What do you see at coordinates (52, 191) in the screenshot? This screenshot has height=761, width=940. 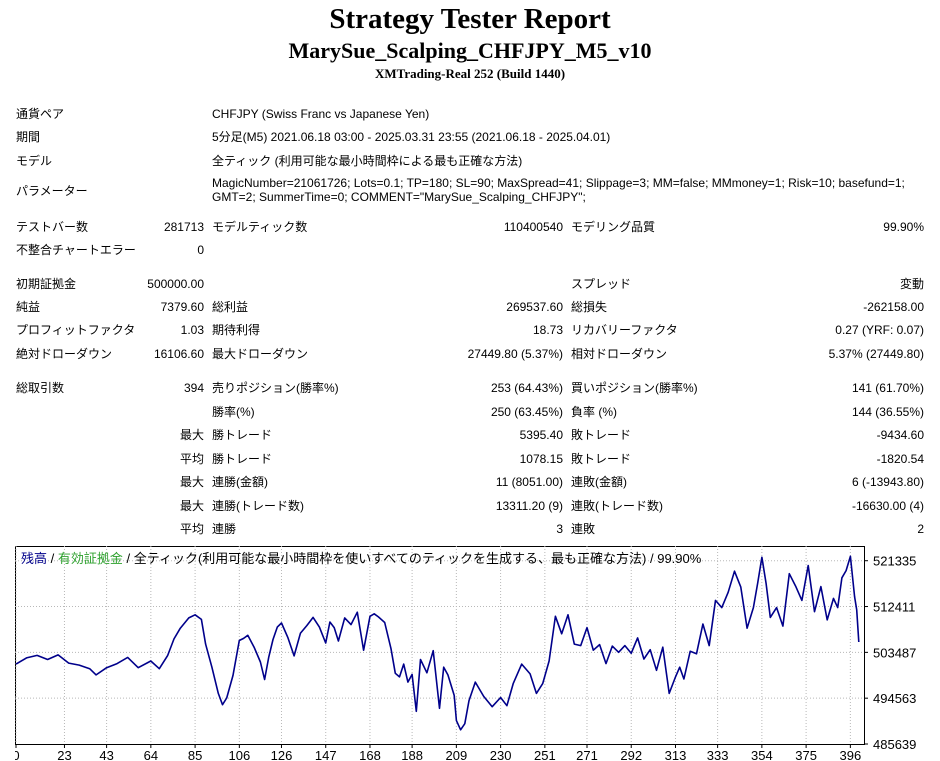 I see `parameters-label: パラメーター` at bounding box center [52, 191].